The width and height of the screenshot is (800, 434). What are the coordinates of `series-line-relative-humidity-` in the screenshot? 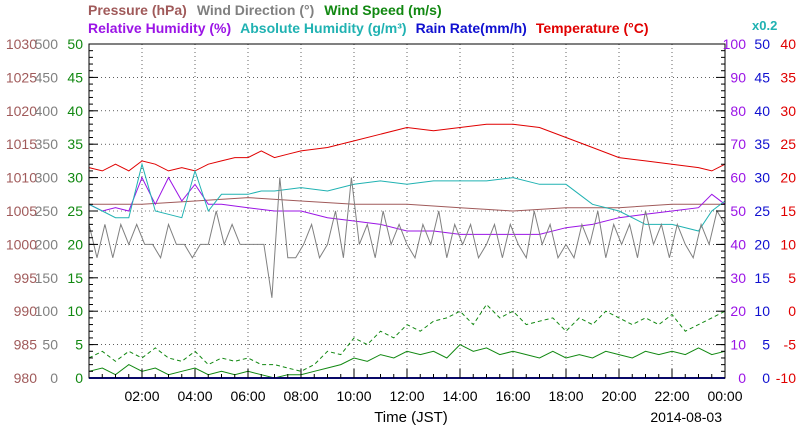 It's located at (407, 205).